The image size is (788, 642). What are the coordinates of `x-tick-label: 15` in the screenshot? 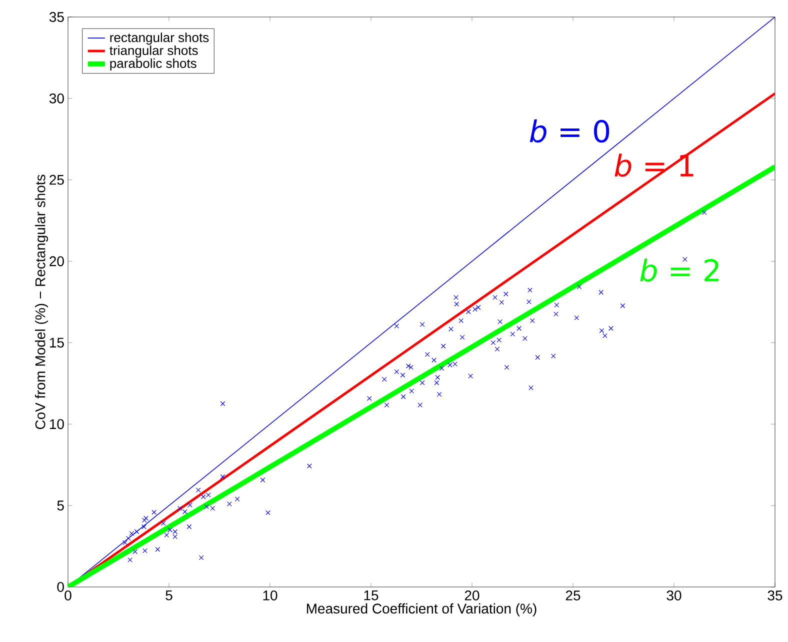 It's located at (371, 595).